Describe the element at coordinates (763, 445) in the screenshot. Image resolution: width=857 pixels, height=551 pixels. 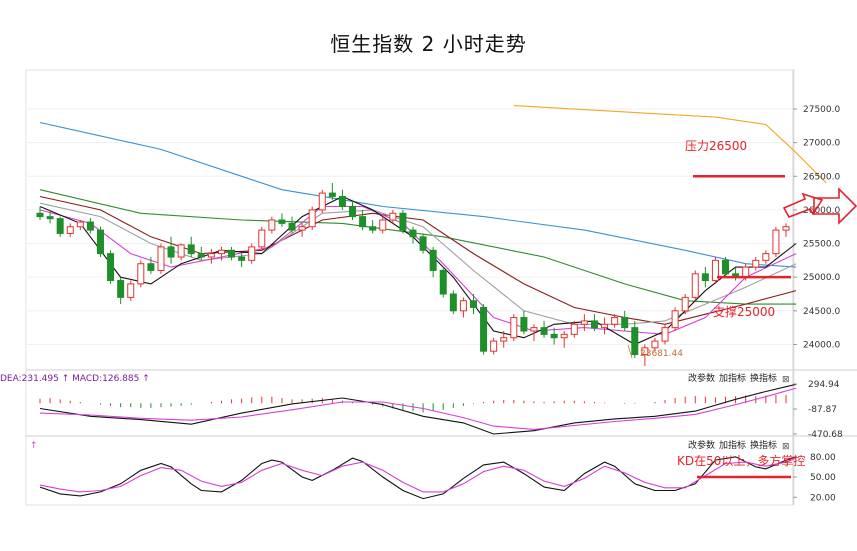
I see `kd-switch-indicator-button: 换指标` at that location.